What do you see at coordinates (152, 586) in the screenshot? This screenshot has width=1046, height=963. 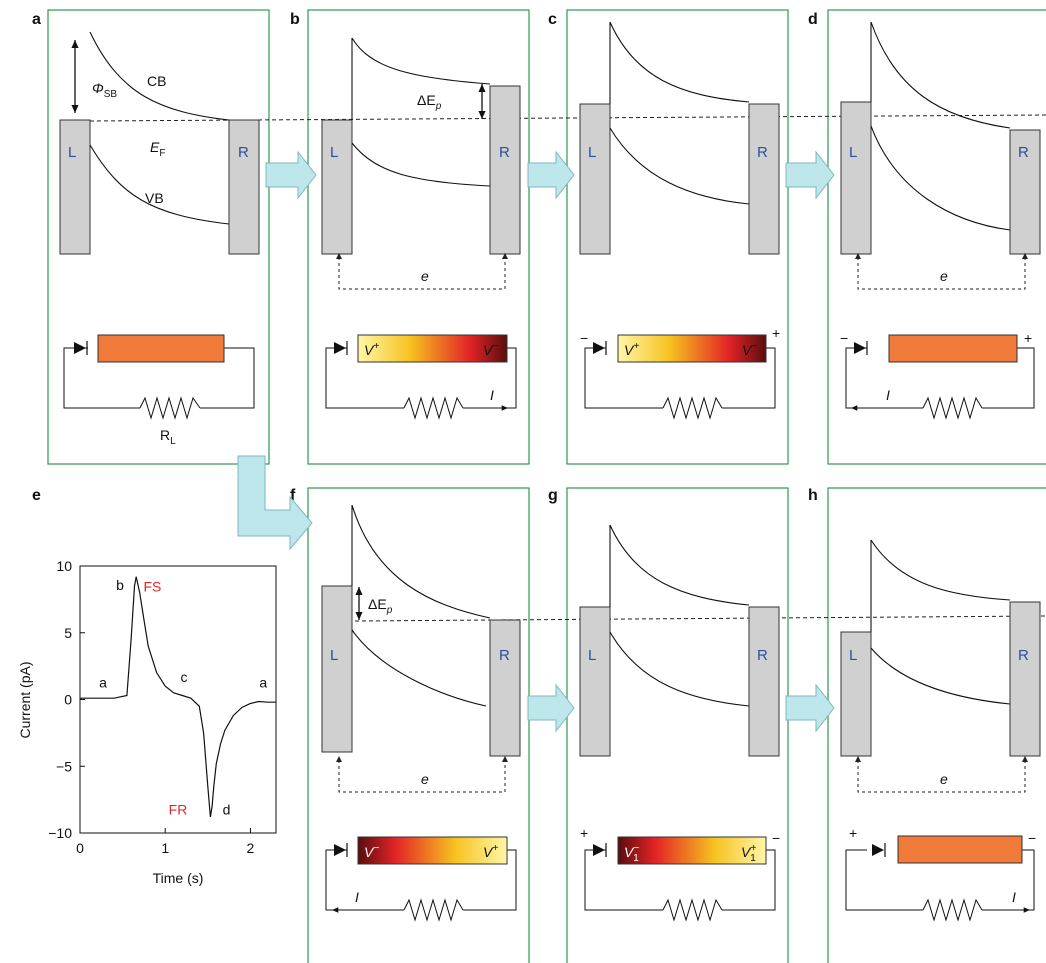 I see `chart-annotation: FS` at bounding box center [152, 586].